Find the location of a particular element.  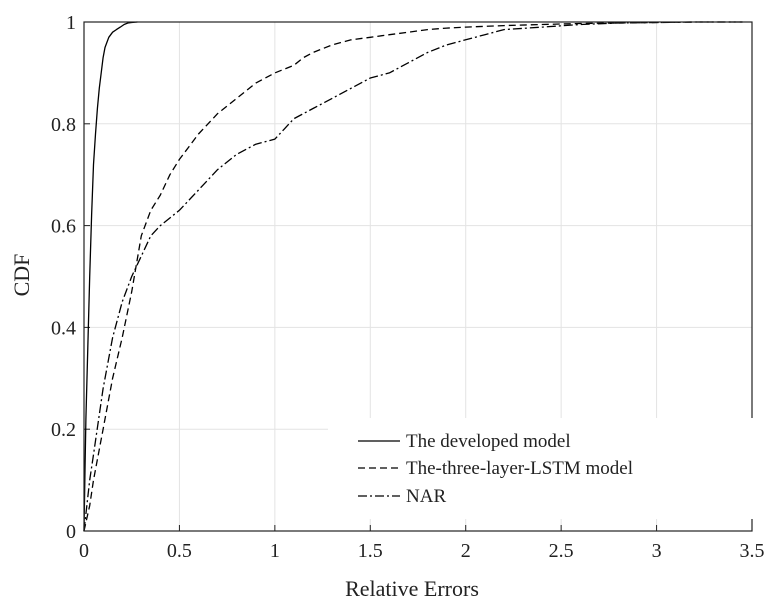

x-tick-label: 3.5 is located at coordinates (752, 551).